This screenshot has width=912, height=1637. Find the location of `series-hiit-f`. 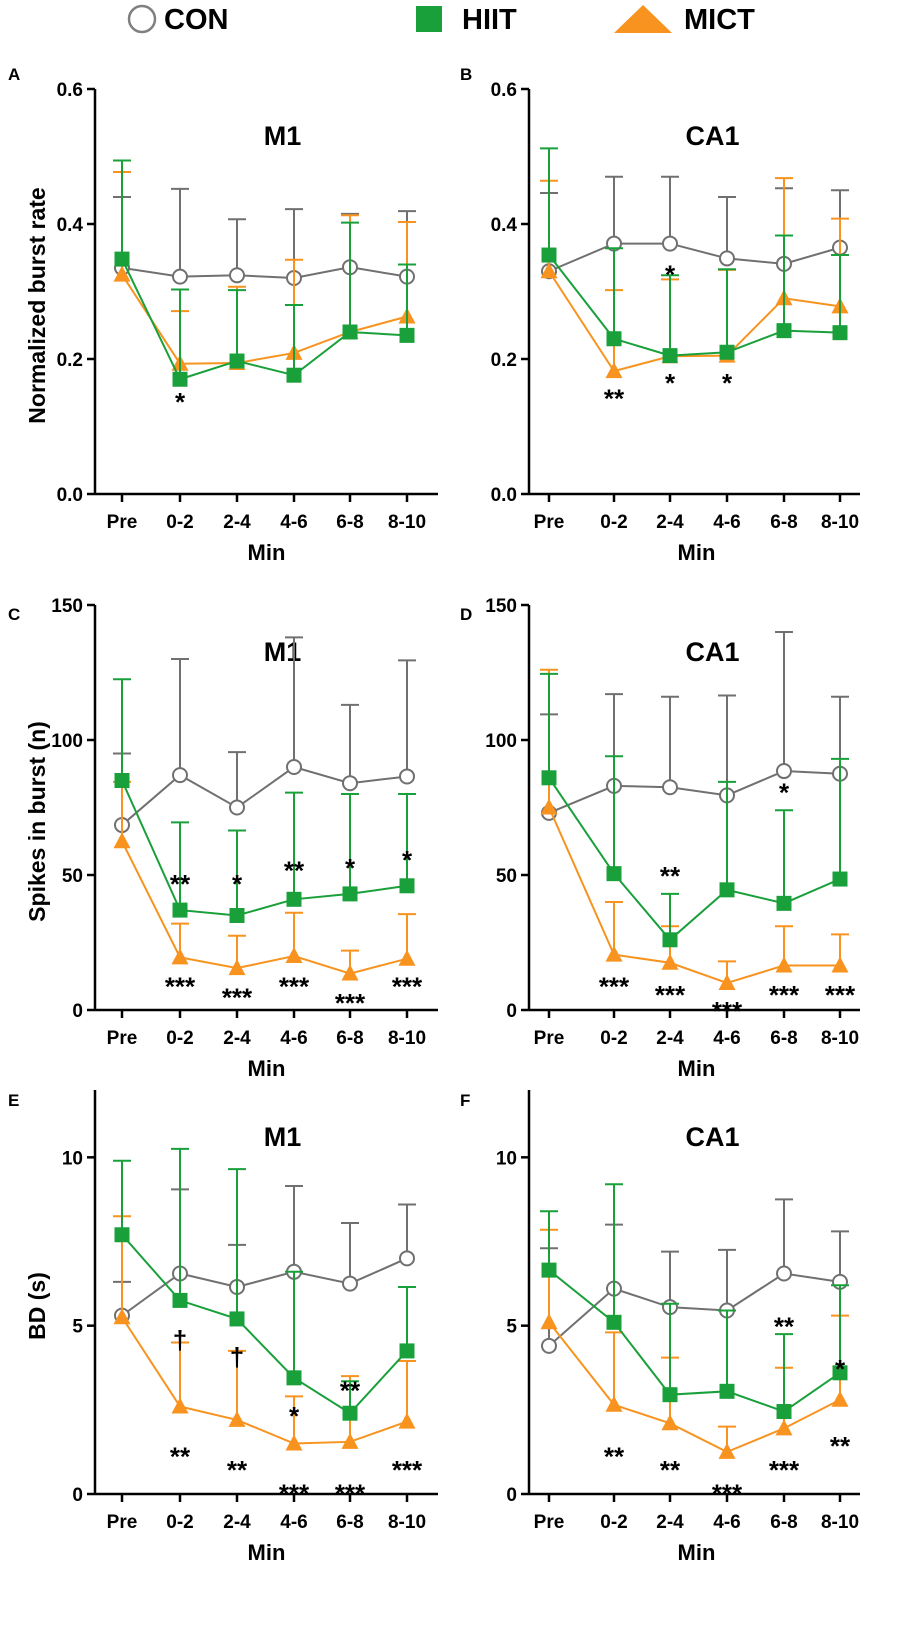

series-hiit-f is located at coordinates (694, 1301).